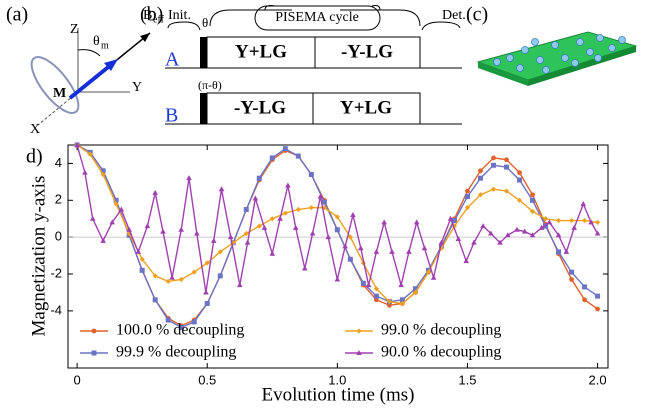  What do you see at coordinates (598, 379) in the screenshot?
I see `x-tick-label: 2.0` at bounding box center [598, 379].